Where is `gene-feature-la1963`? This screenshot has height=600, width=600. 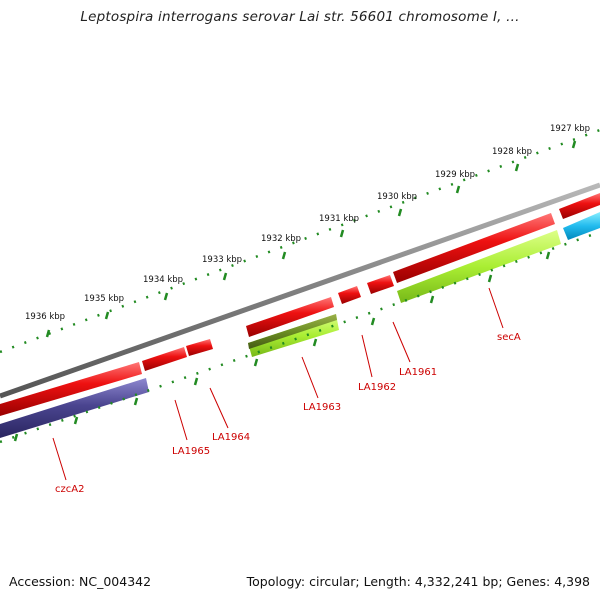 gene-feature-la1963 is located at coordinates (290, 317).